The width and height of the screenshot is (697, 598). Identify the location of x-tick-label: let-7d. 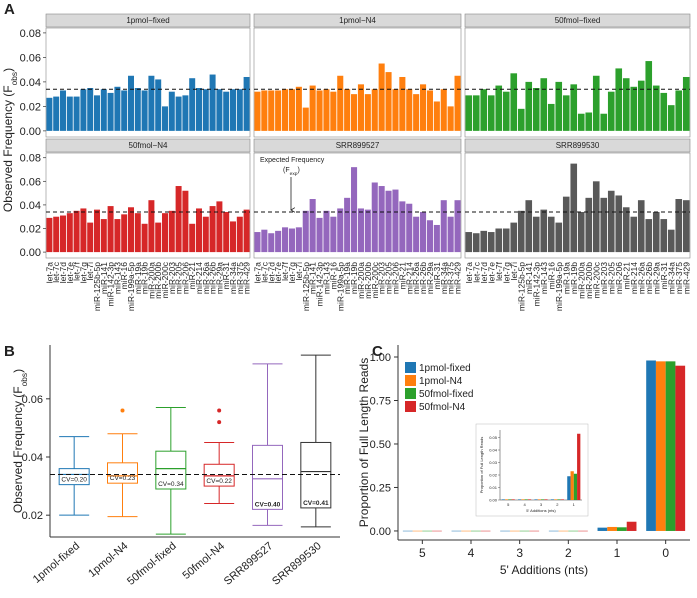
(484, 273).